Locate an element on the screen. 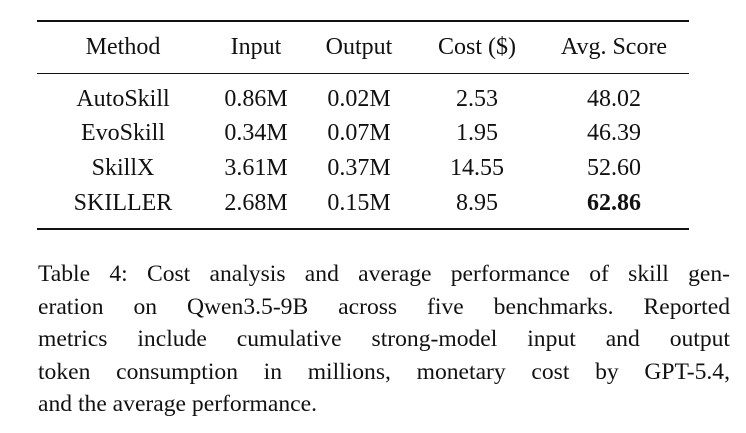  header-cost: Cost ($) is located at coordinates (477, 47).